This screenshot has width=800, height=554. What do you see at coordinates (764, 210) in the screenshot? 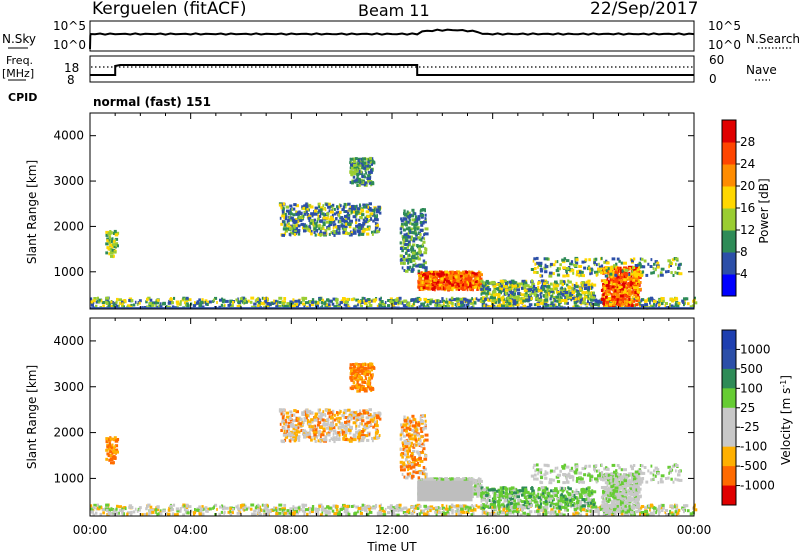
I see `power-colorbar-label: Power [dB]` at bounding box center [764, 210].